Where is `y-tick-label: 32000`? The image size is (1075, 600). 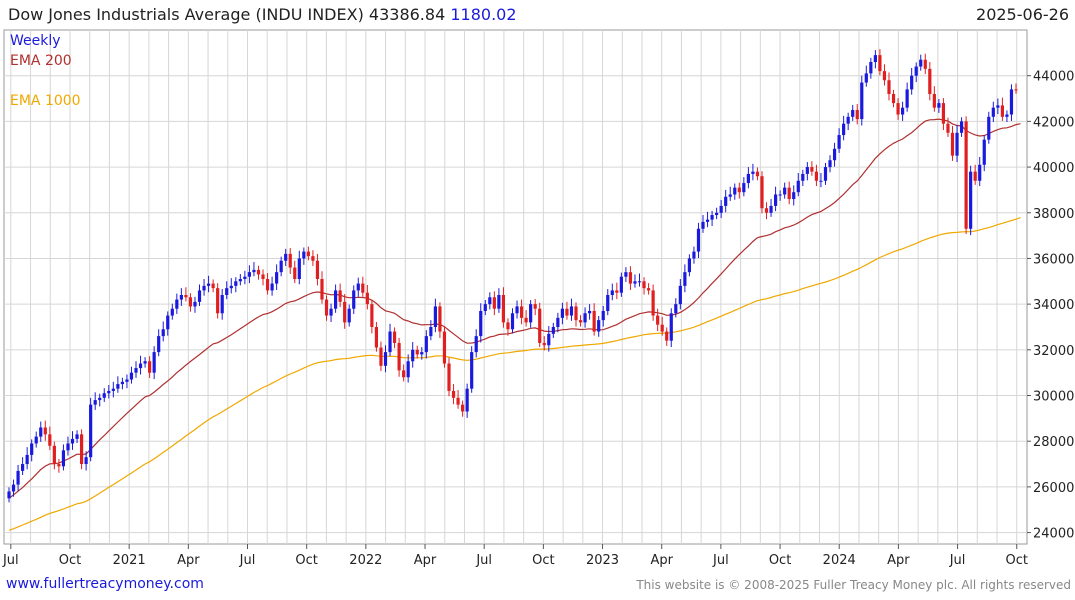 y-tick-label: 32000 is located at coordinates (1053, 351).